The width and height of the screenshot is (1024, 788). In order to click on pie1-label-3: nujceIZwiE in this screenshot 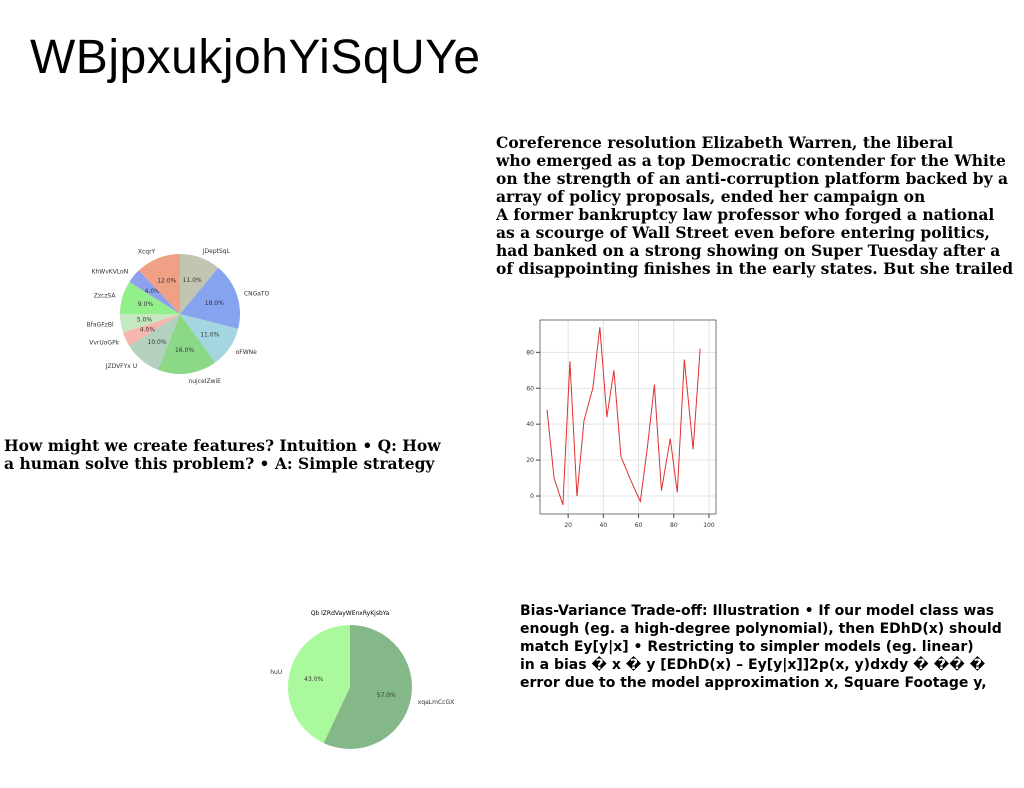, I will do `click(204, 381)`.